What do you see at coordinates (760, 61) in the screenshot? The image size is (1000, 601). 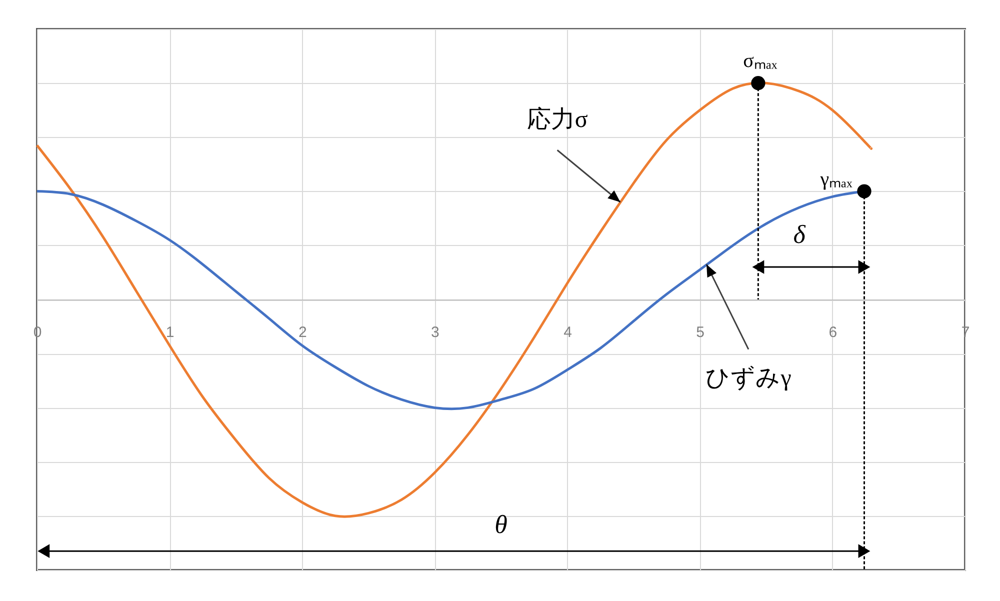 I see `annotation: σₘₐₓ` at bounding box center [760, 61].